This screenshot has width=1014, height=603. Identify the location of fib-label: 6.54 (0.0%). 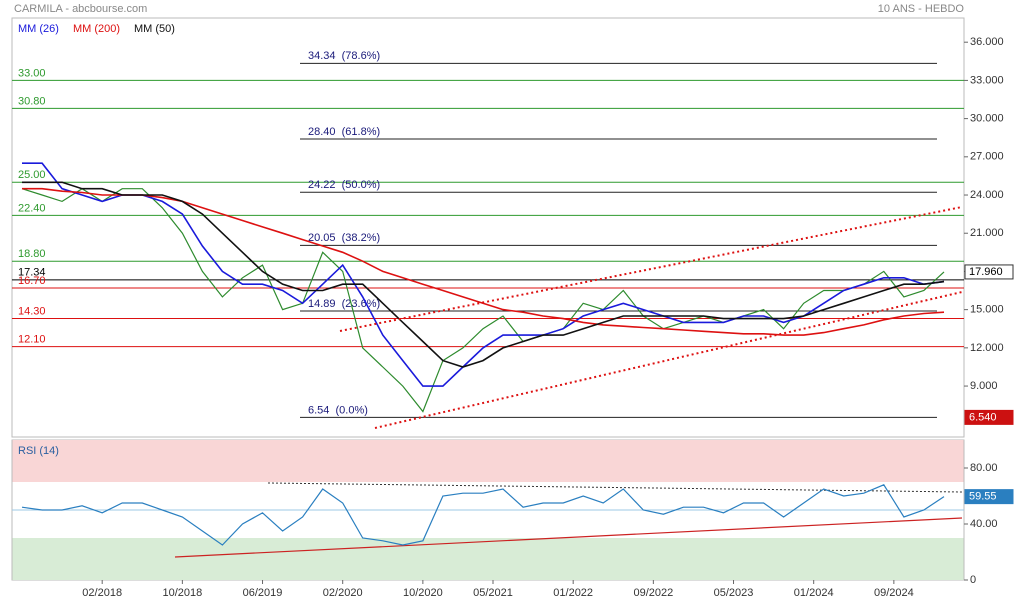
(338, 410).